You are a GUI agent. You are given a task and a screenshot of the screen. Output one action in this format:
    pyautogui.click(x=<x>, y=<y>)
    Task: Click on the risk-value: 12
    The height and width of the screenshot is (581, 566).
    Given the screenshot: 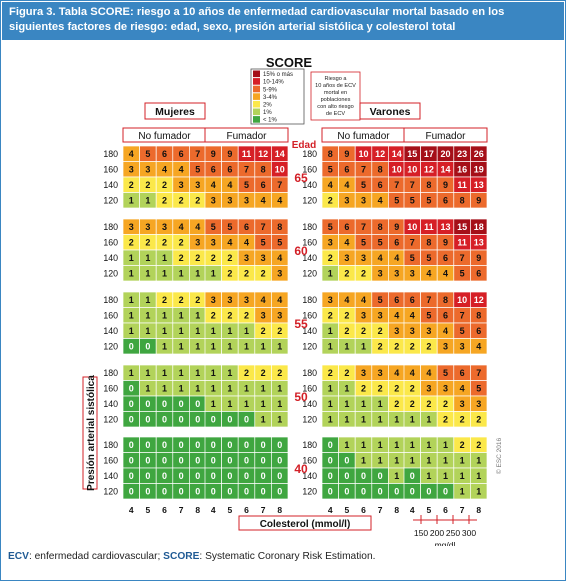 What is the action you would take?
    pyautogui.click(x=380, y=154)
    